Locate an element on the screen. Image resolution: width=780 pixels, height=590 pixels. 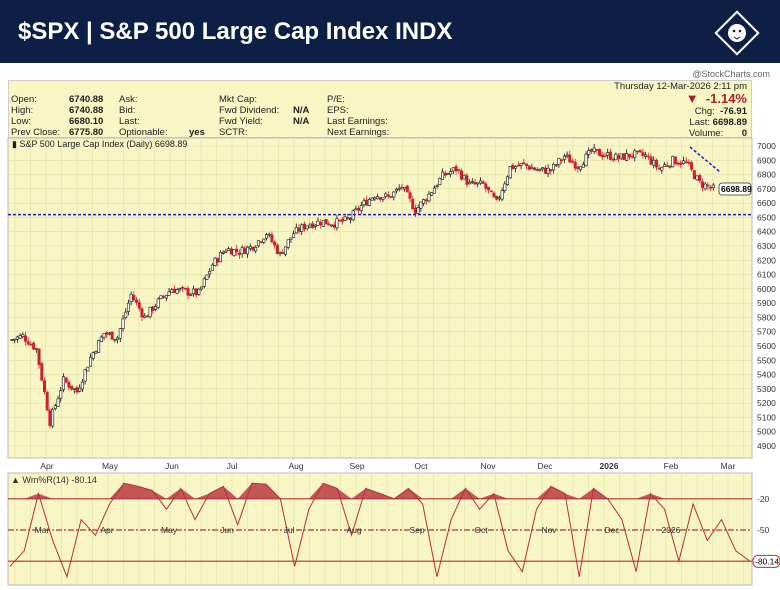
change: Chg: -76.91 is located at coordinates (720, 111).